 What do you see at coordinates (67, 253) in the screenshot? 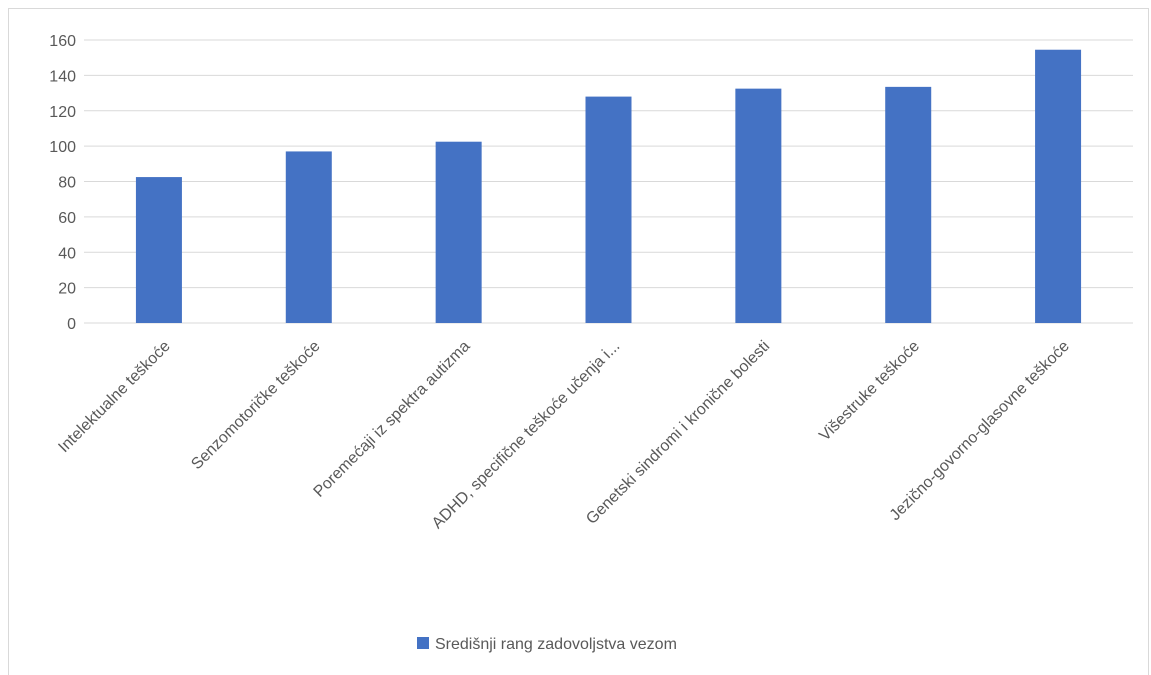
I see `y-tick-label: 40` at bounding box center [67, 253].